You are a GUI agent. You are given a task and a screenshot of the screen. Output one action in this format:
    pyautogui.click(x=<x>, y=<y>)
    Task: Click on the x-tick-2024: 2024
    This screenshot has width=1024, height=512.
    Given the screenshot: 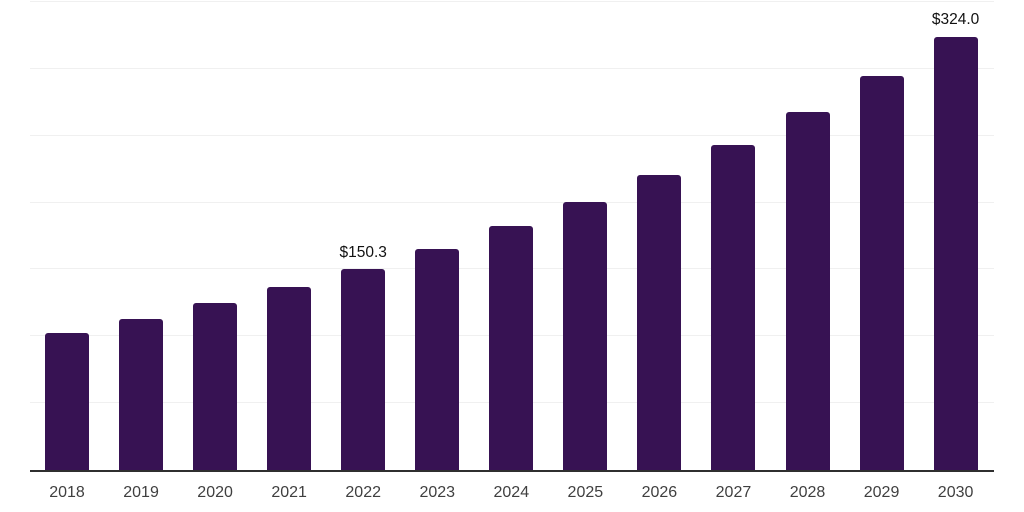 What is the action you would take?
    pyautogui.click(x=511, y=492)
    